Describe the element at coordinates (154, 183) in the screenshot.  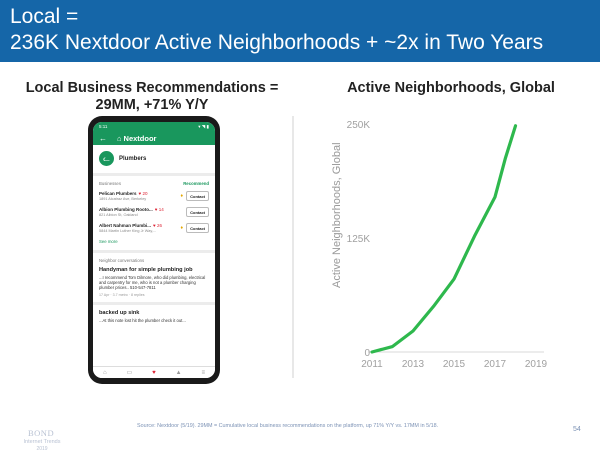
I see `businesses-header: Businesses Recommend` at that location.